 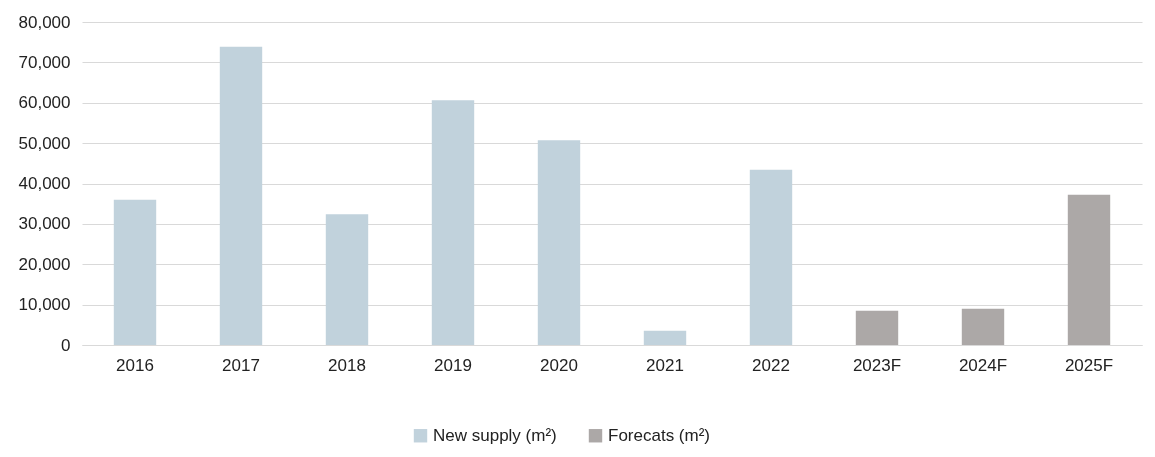 I want to click on y-tick-label: 20,000, so click(x=44, y=264).